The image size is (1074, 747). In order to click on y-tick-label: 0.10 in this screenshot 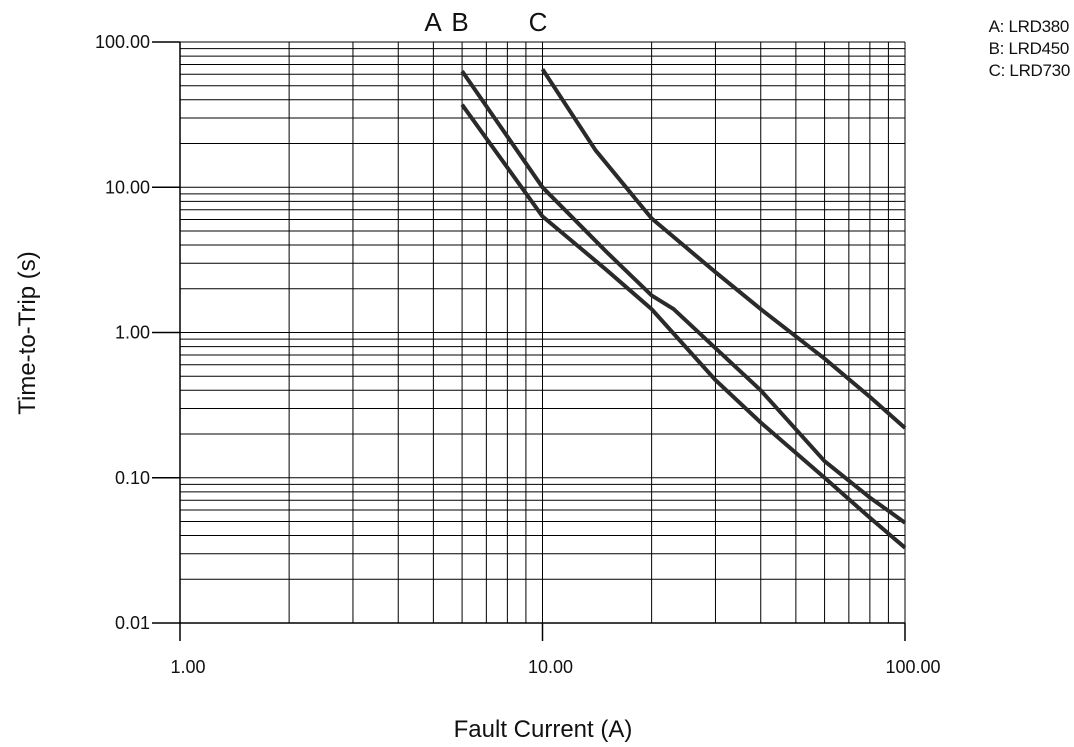, I will do `click(132, 478)`.